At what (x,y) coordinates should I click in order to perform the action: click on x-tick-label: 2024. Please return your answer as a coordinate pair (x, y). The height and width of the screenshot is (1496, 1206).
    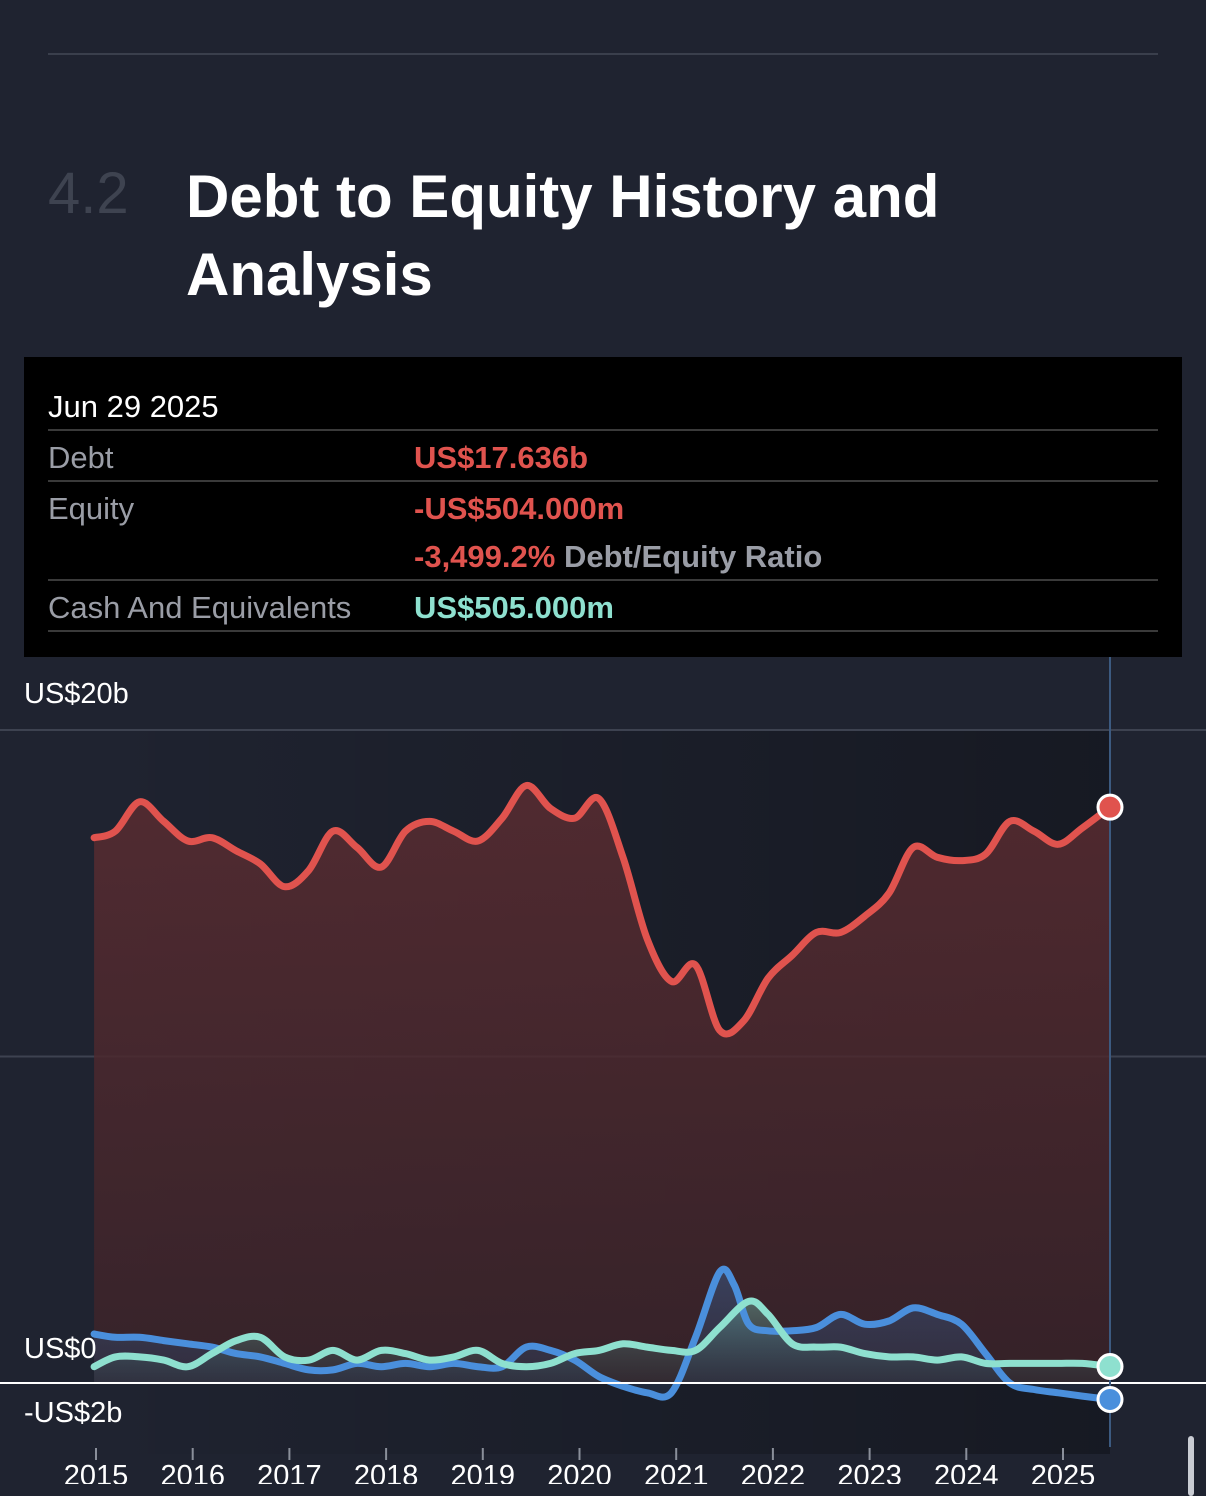
    Looking at the image, I should click on (966, 1472).